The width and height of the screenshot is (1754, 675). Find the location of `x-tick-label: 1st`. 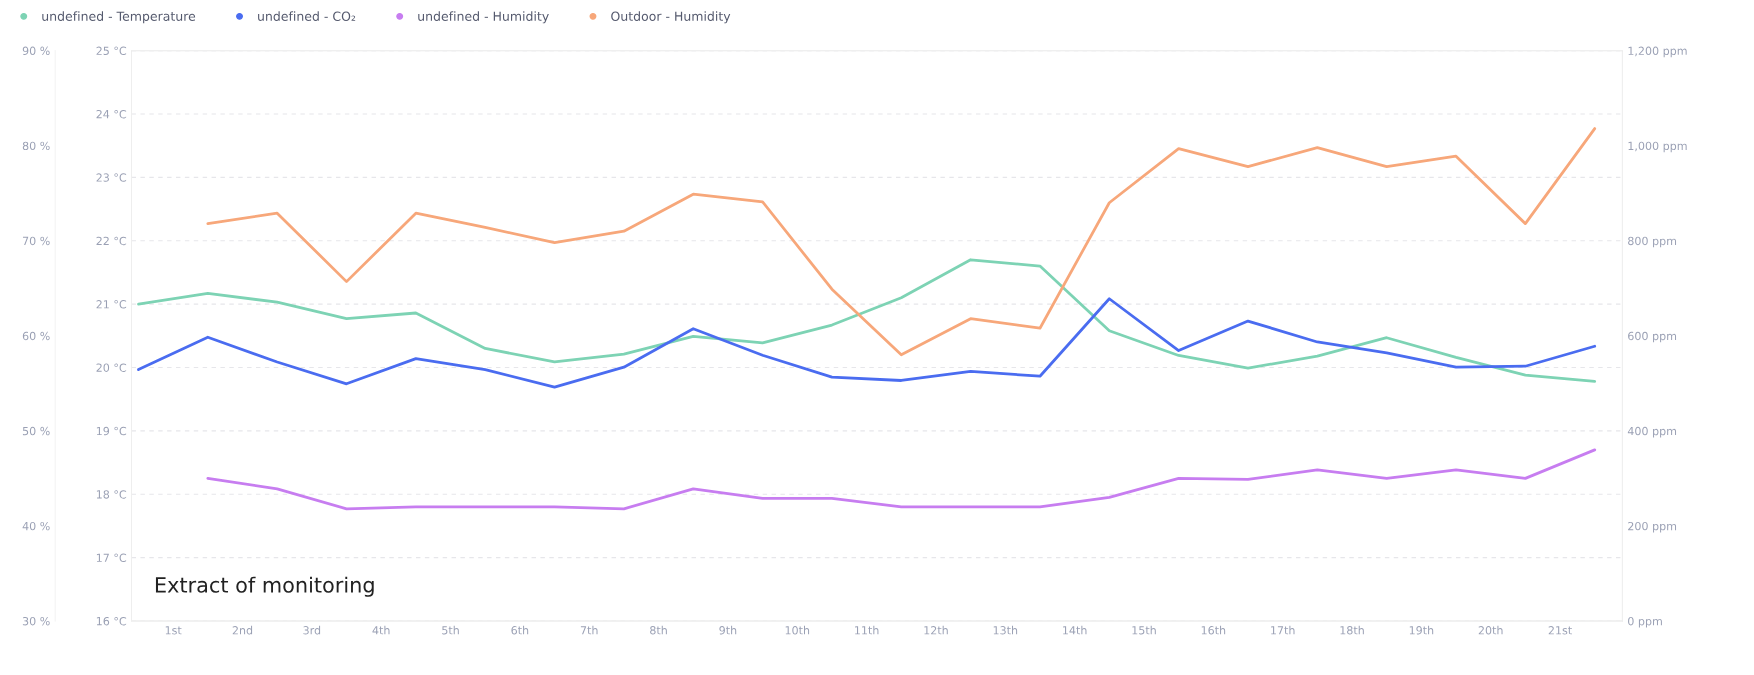

x-tick-label: 1st is located at coordinates (173, 630).